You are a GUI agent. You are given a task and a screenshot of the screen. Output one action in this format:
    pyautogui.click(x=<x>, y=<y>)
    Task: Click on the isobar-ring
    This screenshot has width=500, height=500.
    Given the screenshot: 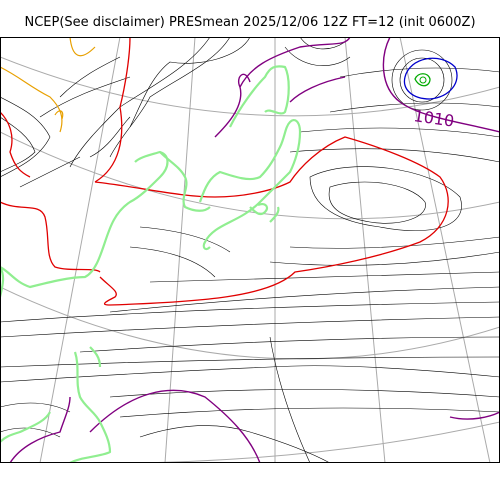 What is the action you would take?
    pyautogui.click(x=422, y=80)
    